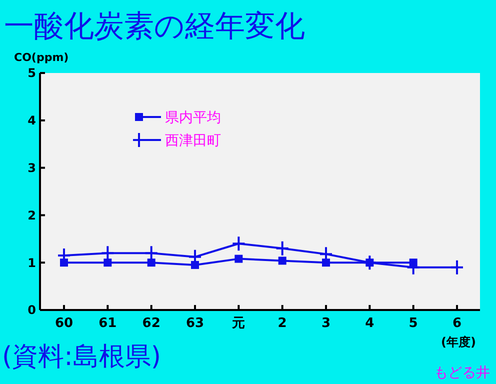 The height and width of the screenshot is (384, 496). Describe the element at coordinates (32, 168) in the screenshot. I see `y-tick-label: 3` at that location.